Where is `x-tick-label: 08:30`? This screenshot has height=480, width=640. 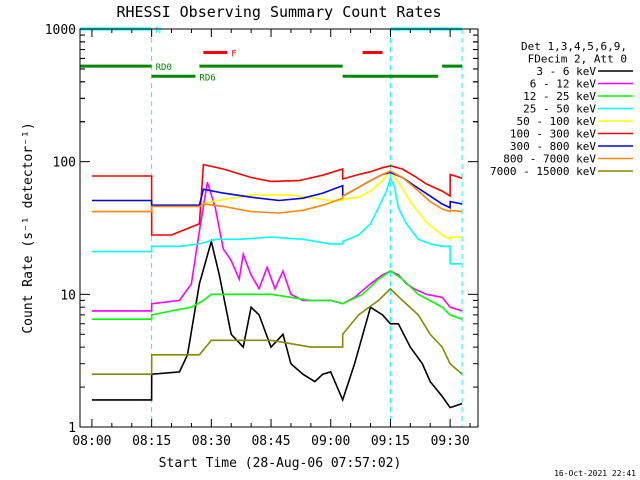 x-tick-label: 08:30 is located at coordinates (211, 441).